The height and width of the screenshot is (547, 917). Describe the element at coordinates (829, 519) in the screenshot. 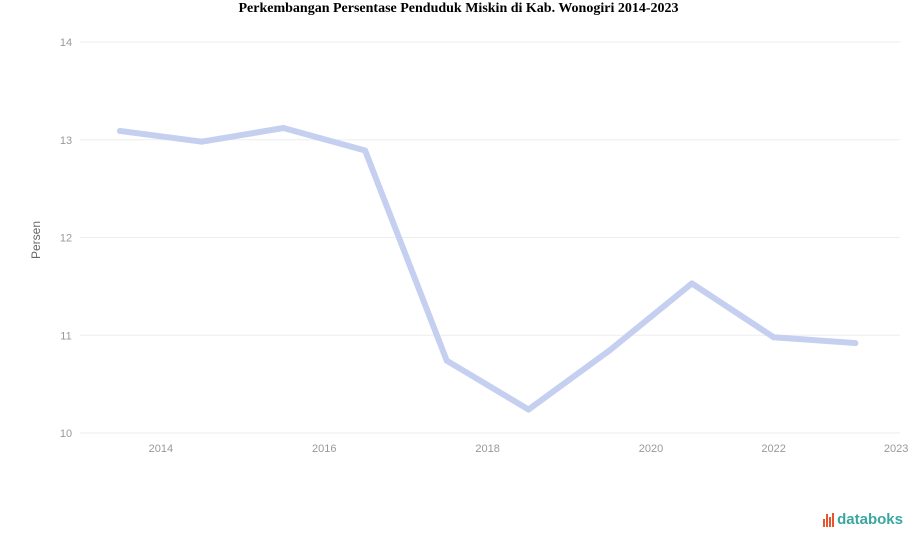

I see `logo-icon` at that location.